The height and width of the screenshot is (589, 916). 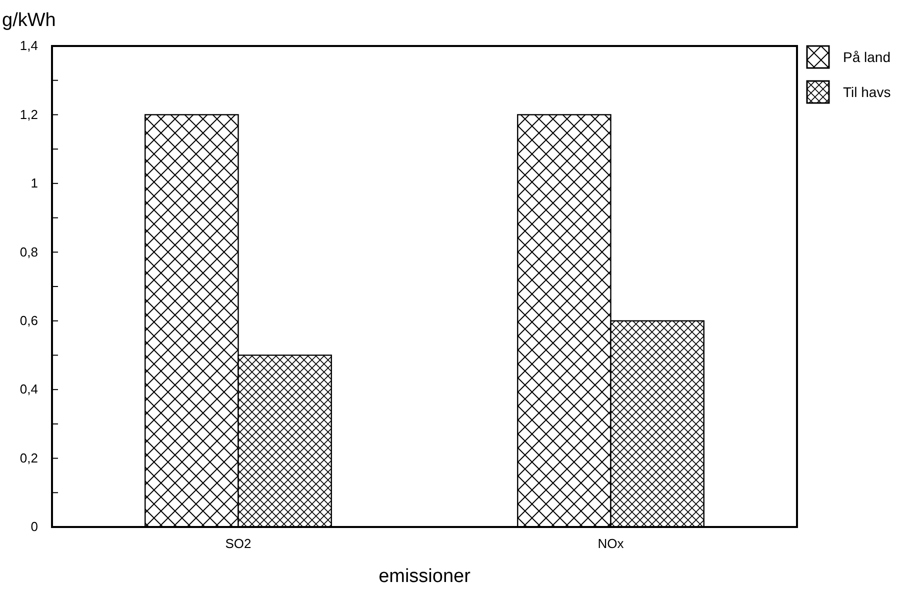 I want to click on y-tick-label: 0,2, so click(x=29, y=458).